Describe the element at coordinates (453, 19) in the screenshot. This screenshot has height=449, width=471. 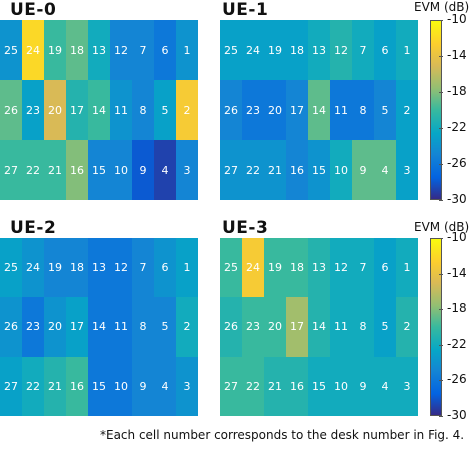
I see `colorbar-tick-label: -10` at that location.